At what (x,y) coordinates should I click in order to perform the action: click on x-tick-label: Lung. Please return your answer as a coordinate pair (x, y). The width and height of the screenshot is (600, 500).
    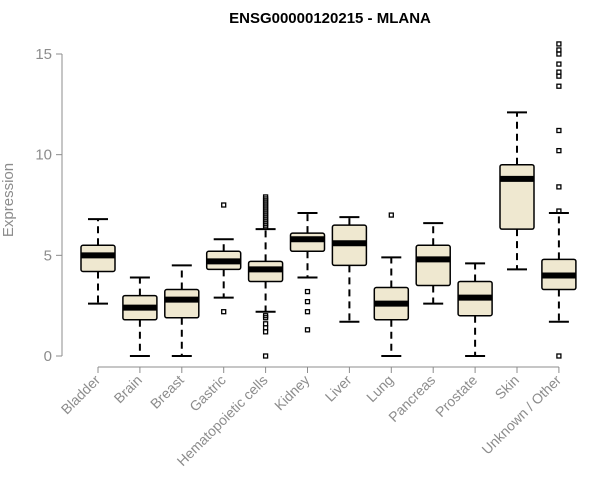
    Looking at the image, I should click on (379, 388).